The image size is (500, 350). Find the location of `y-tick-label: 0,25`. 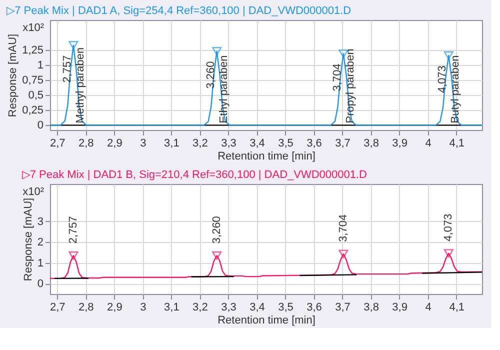

y-tick-label: 0,25 is located at coordinates (33, 110).